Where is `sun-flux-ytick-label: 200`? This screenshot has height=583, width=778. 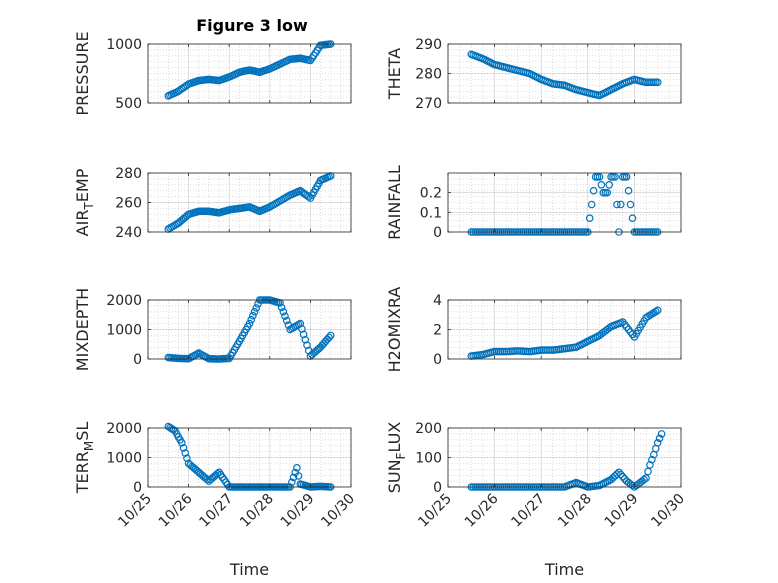
sun-flux-ytick-label: 200 is located at coordinates (428, 429).